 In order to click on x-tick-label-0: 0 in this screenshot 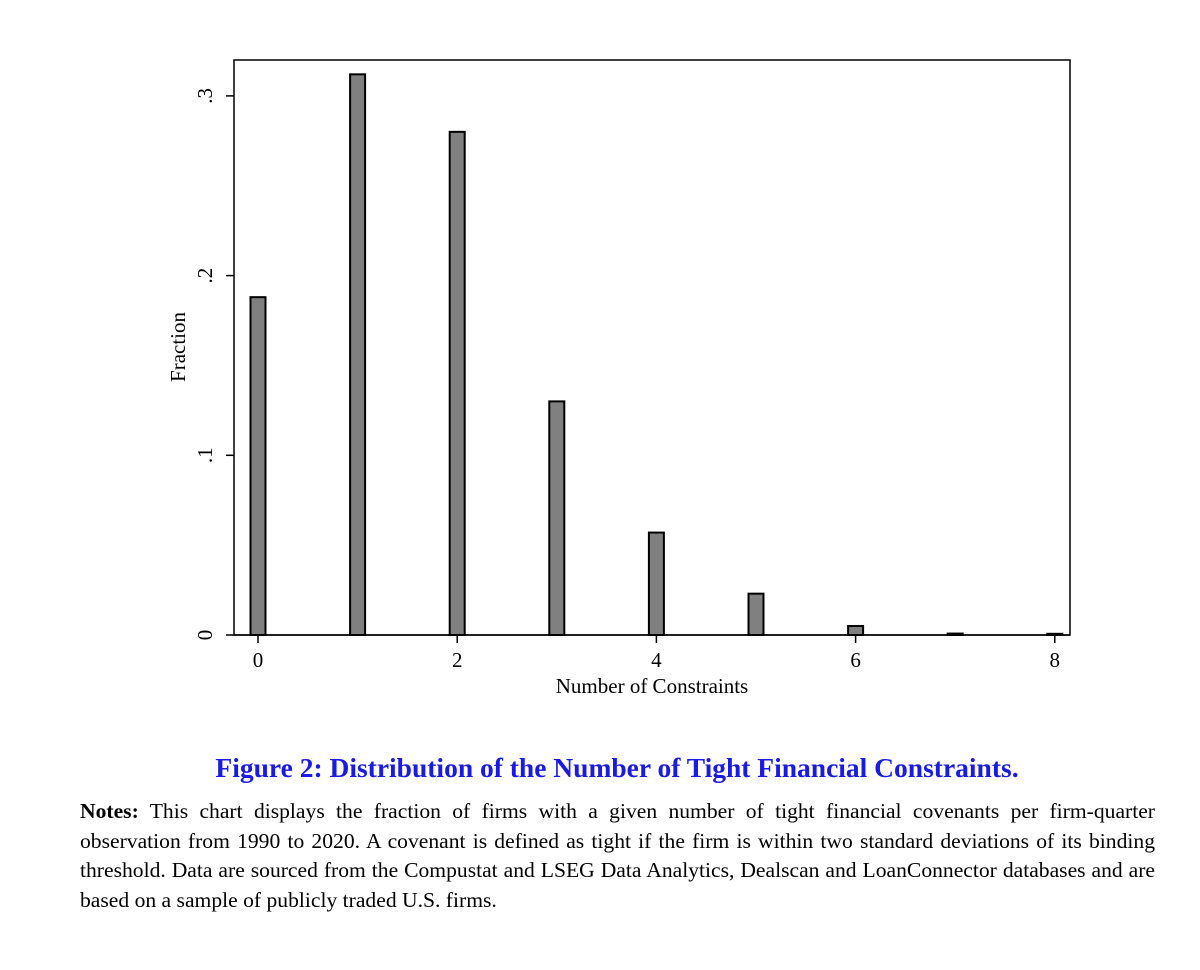, I will do `click(258, 660)`.